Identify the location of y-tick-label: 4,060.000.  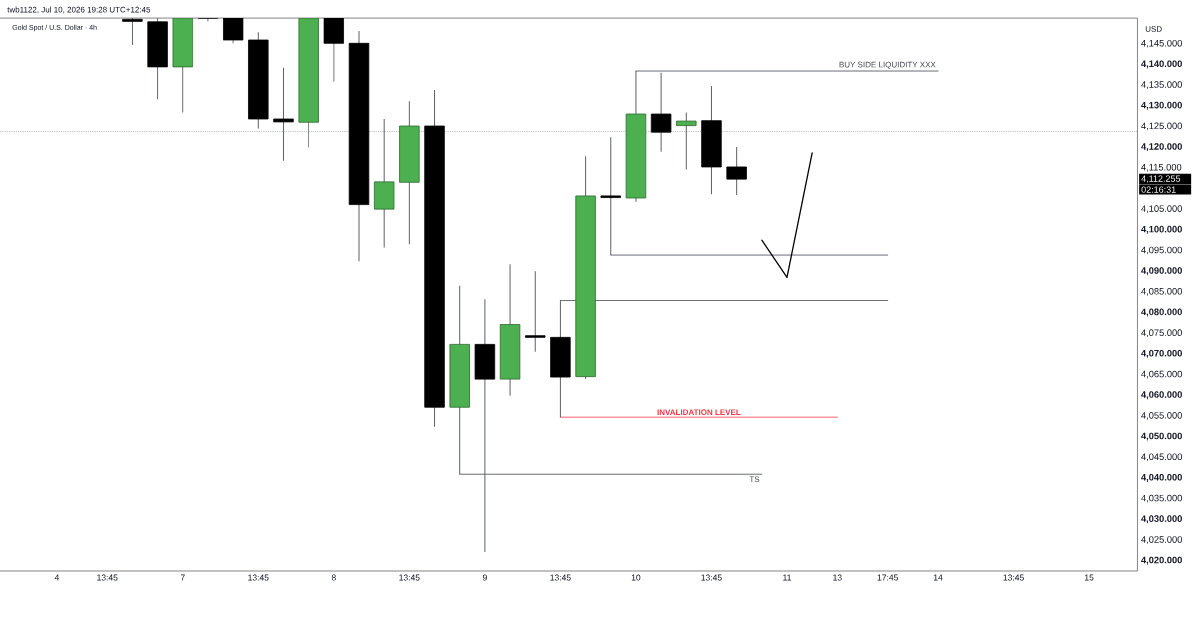
(1161, 395).